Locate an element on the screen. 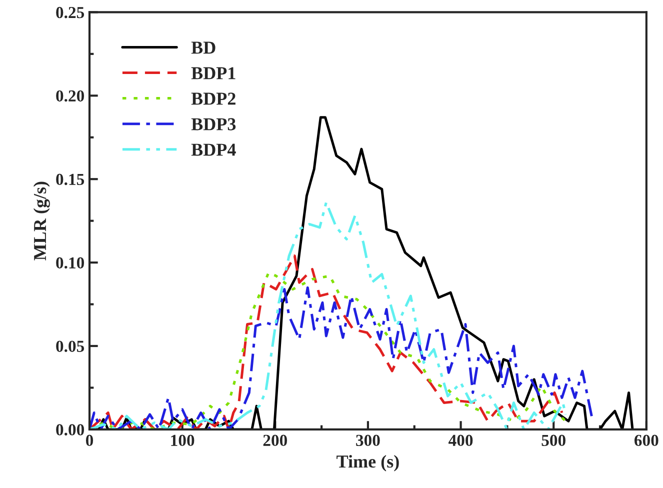 This screenshot has height=488, width=663. x-tick-label: 200 is located at coordinates (275, 440).